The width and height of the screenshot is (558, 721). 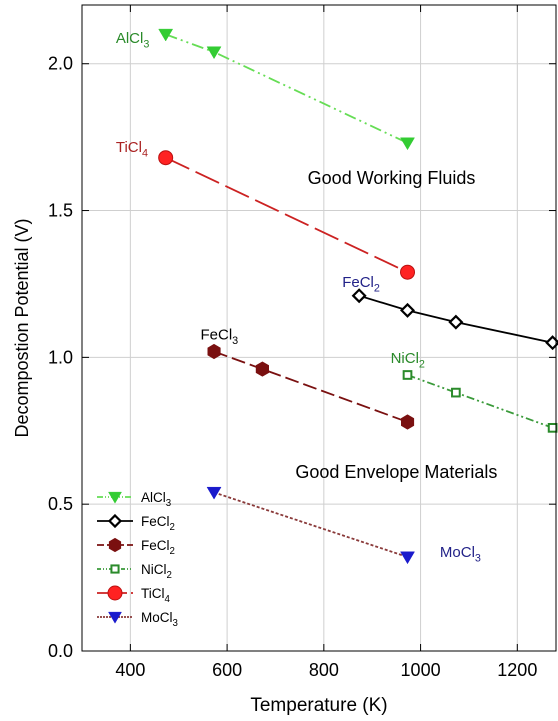 I want to click on x-tick-label: 400, so click(x=130, y=670).